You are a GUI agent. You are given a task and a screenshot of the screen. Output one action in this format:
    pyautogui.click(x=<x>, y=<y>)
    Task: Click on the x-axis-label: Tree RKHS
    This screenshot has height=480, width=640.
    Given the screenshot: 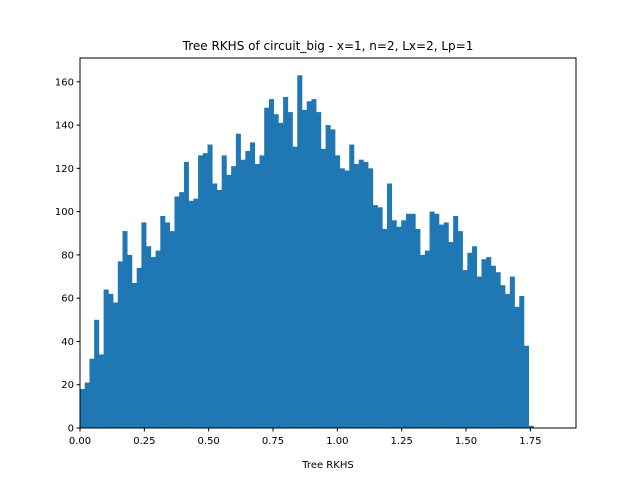 What is the action you would take?
    pyautogui.click(x=327, y=465)
    